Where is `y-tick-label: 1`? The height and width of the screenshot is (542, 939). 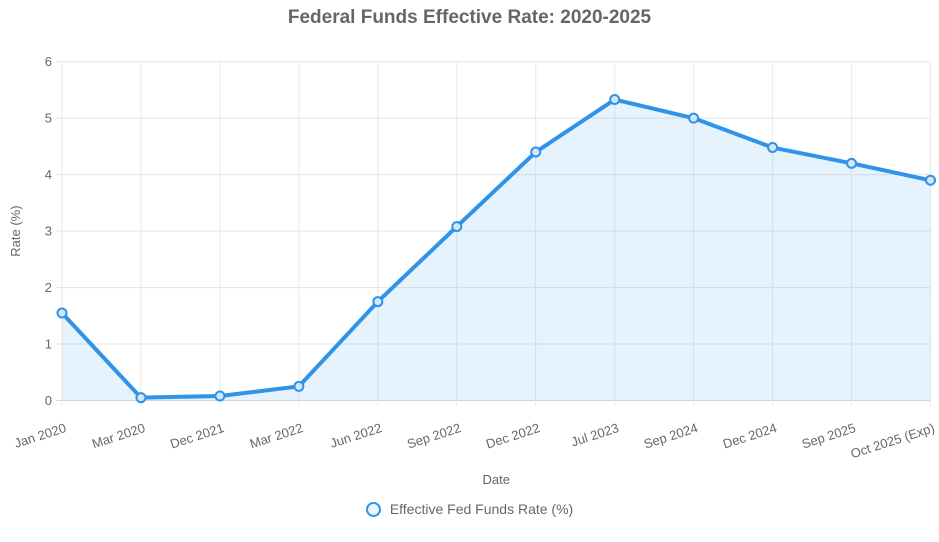
y-tick-label: 1 is located at coordinates (48, 344).